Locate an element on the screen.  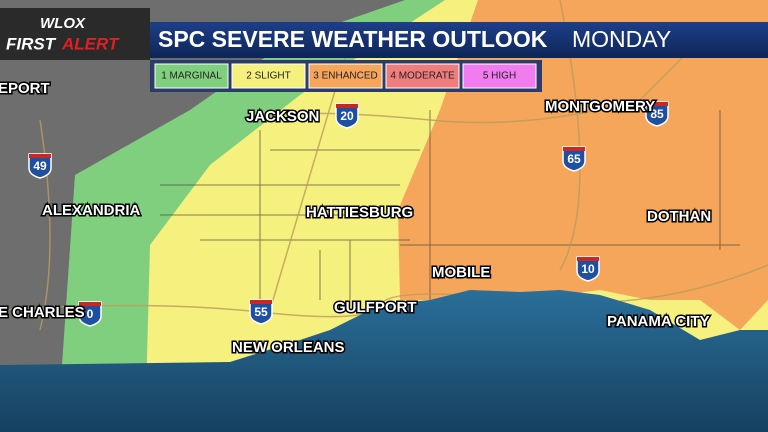
legend-label: 3 ENHANCED is located at coordinates (345, 76).